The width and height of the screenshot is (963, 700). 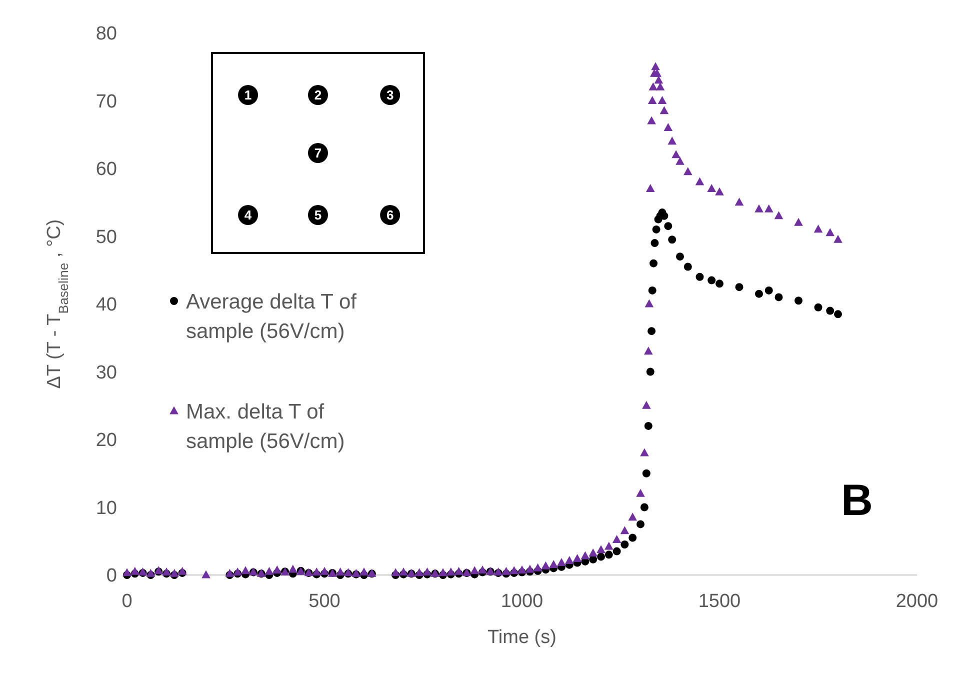 What do you see at coordinates (324, 601) in the screenshot?
I see `x-tick-label: 500` at bounding box center [324, 601].